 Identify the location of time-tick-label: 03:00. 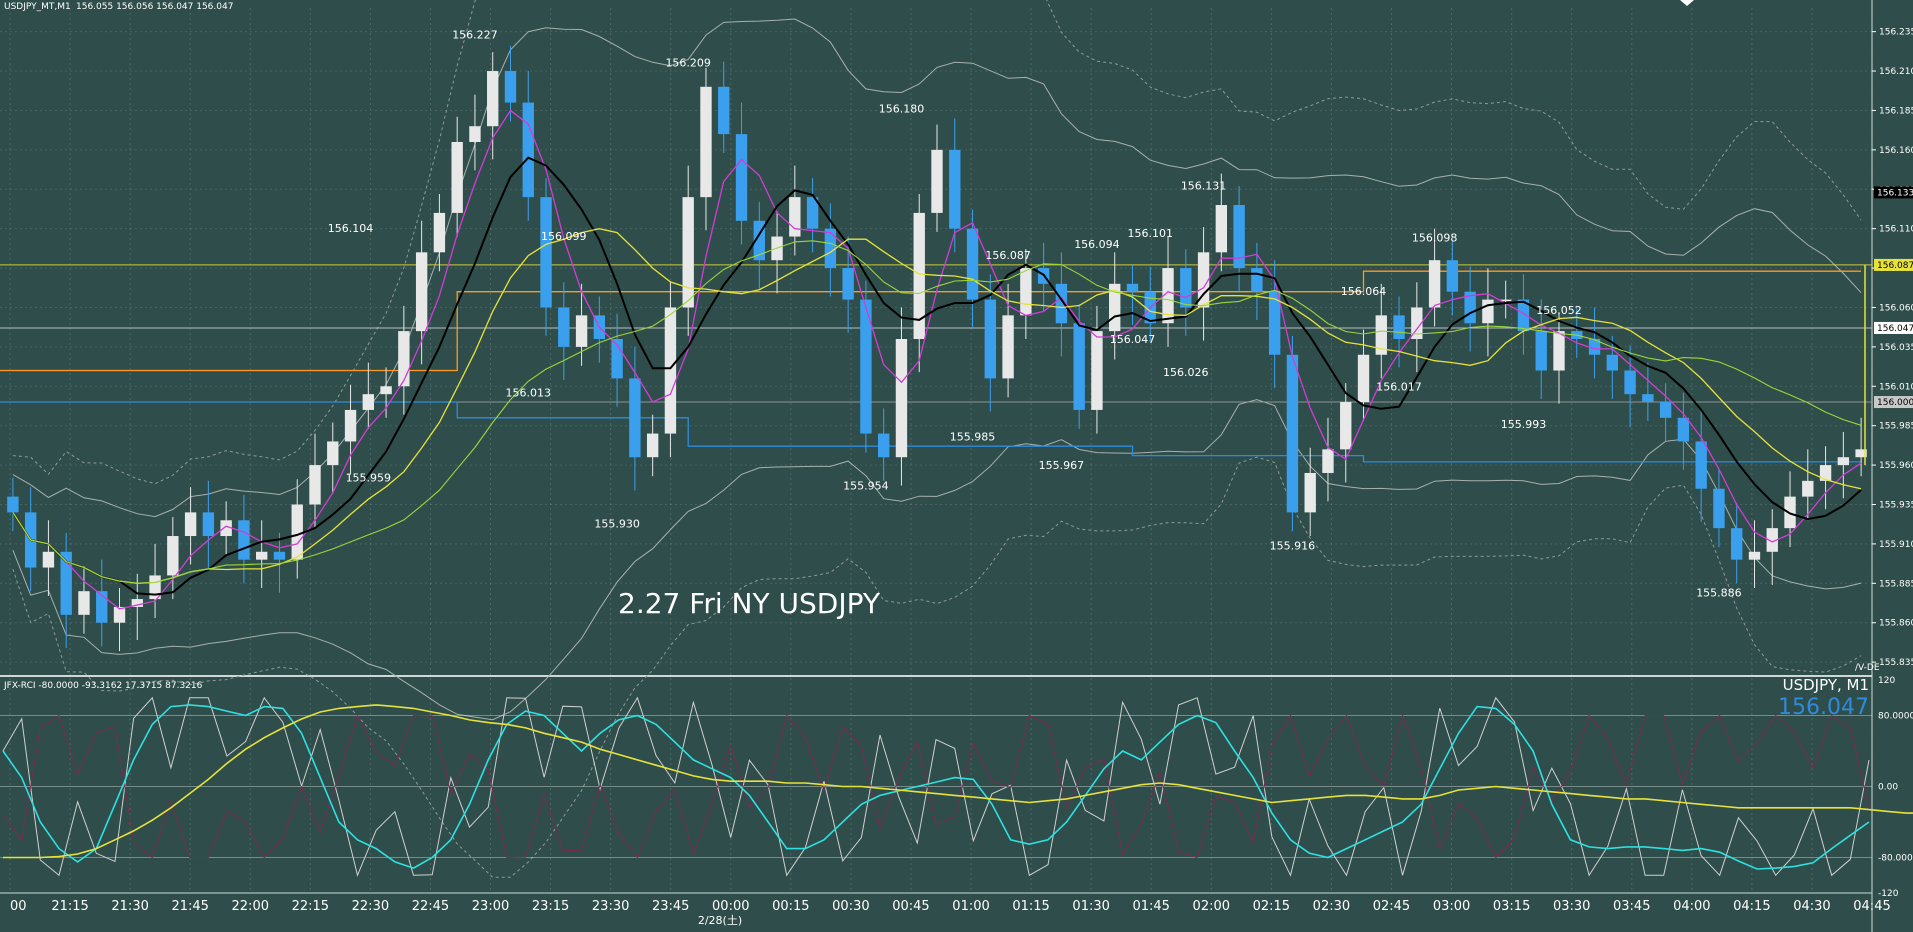
(1451, 906).